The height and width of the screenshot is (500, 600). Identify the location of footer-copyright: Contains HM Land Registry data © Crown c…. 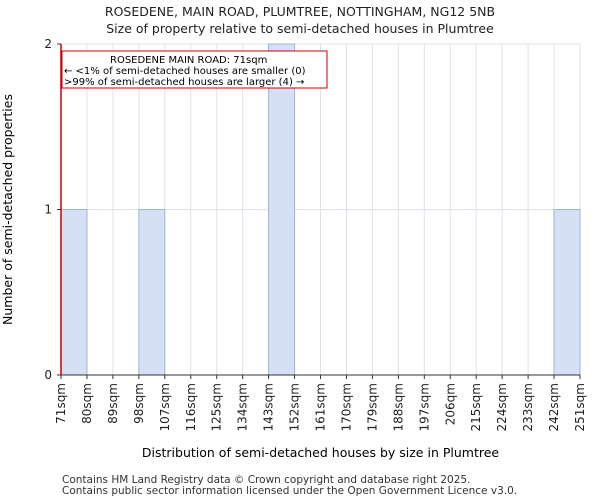
(266, 480).